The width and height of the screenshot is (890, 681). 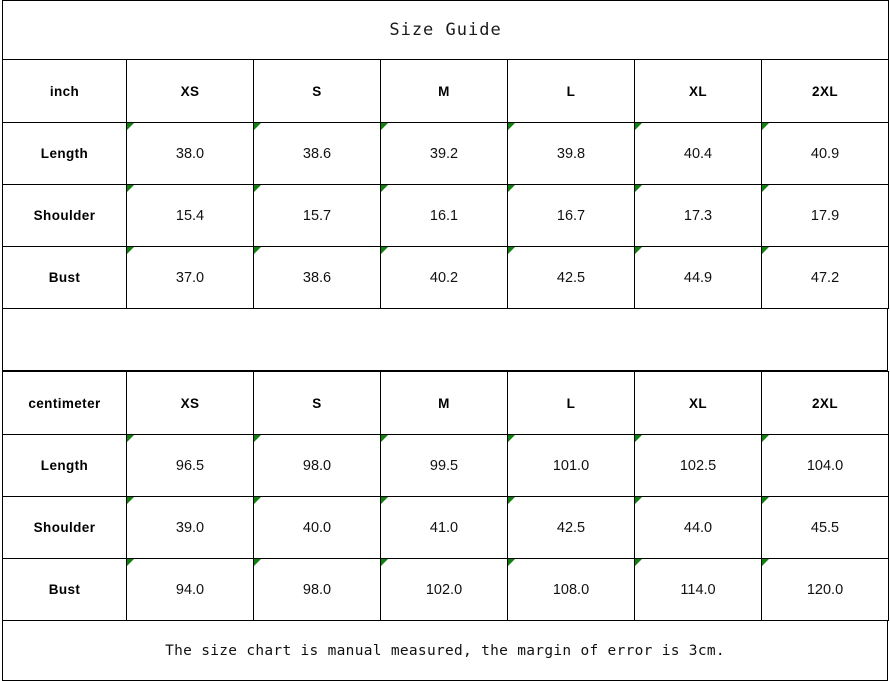 I want to click on cell-cm-shoulder-xs: 39.0, so click(x=190, y=527).